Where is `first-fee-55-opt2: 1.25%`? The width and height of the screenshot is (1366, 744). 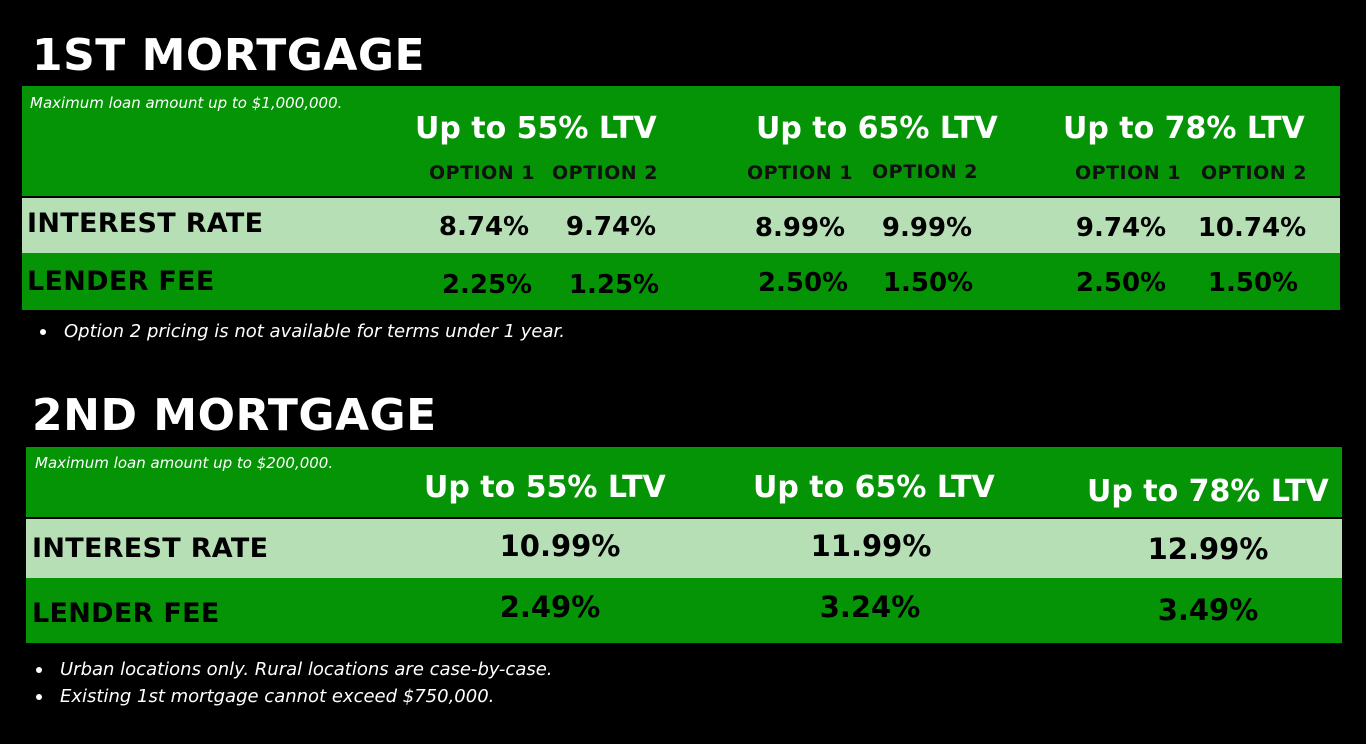 first-fee-55-opt2: 1.25% is located at coordinates (614, 285).